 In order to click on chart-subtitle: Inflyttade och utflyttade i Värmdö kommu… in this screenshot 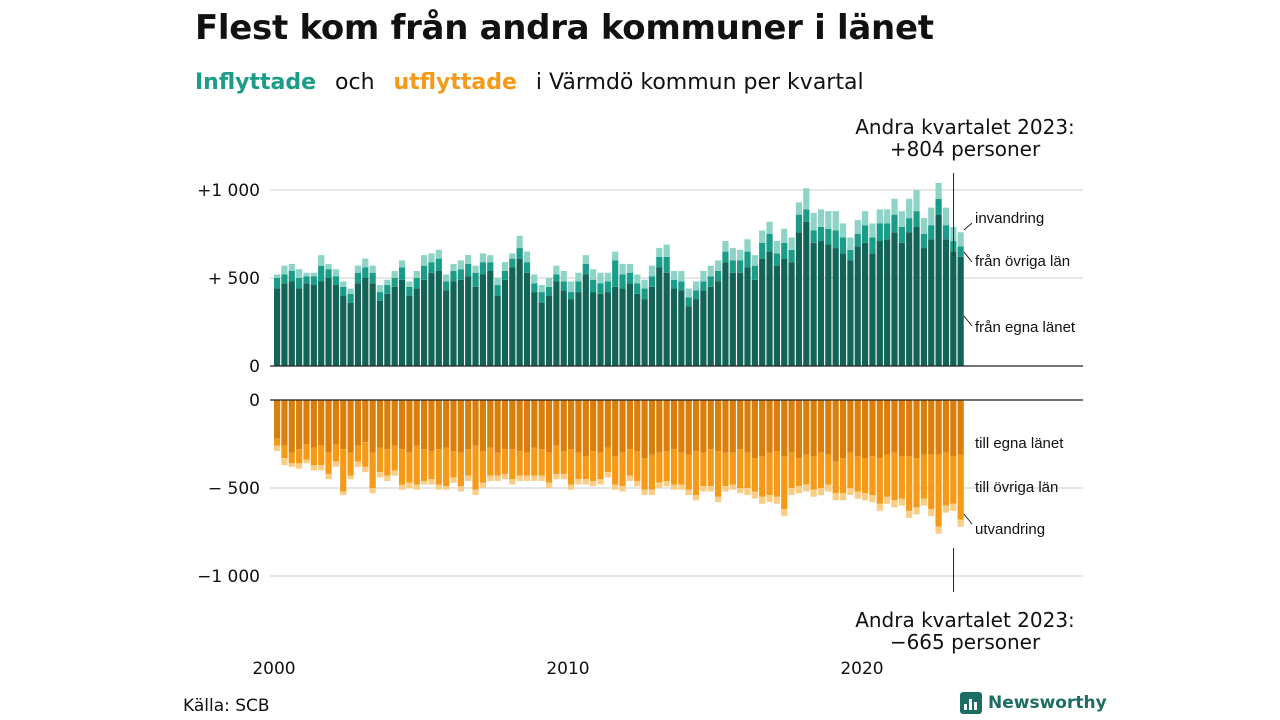, I will do `click(535, 82)`.